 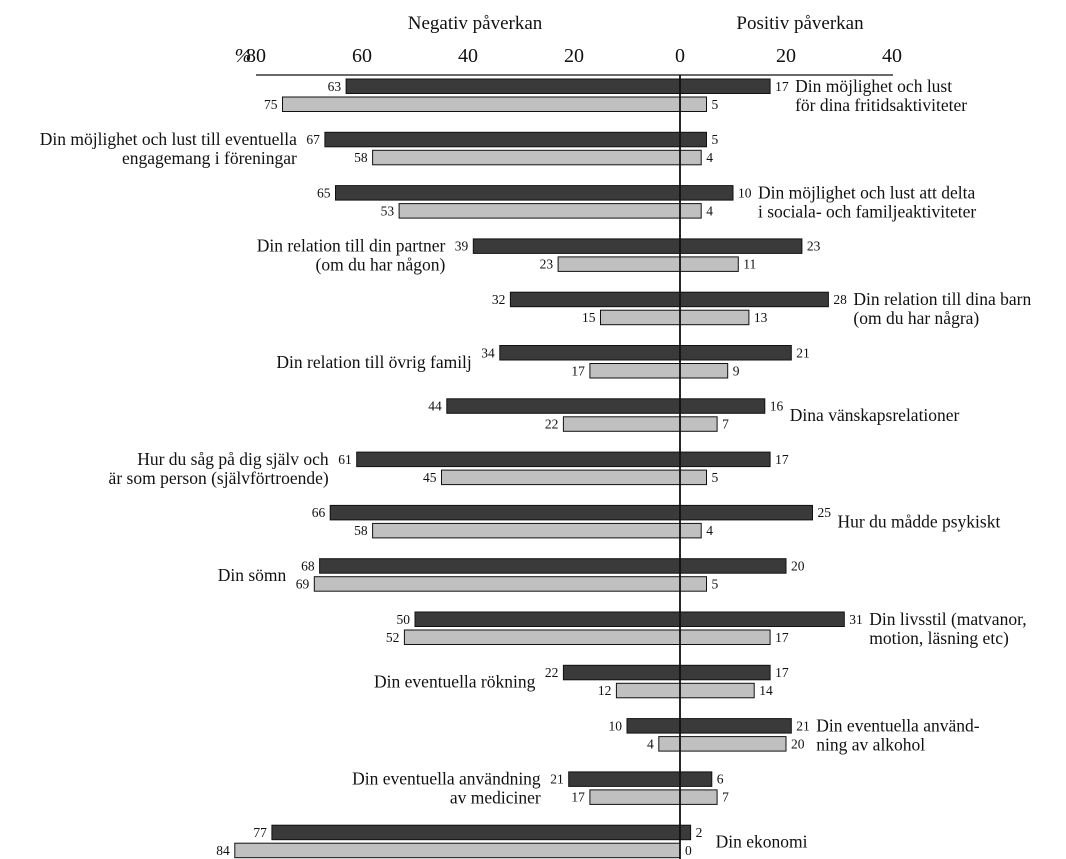 I want to click on value-label-negative: 75, so click(x=271, y=104).